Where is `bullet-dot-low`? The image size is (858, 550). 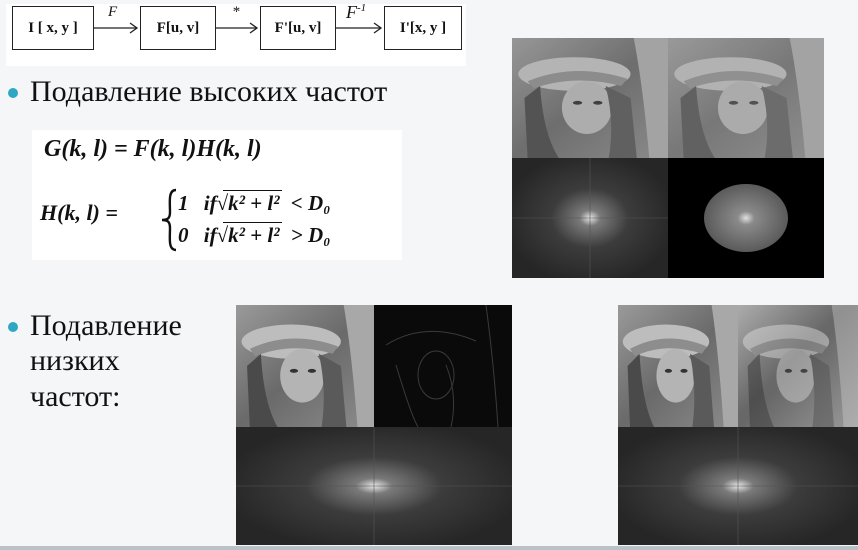 bullet-dot-low is located at coordinates (13, 327).